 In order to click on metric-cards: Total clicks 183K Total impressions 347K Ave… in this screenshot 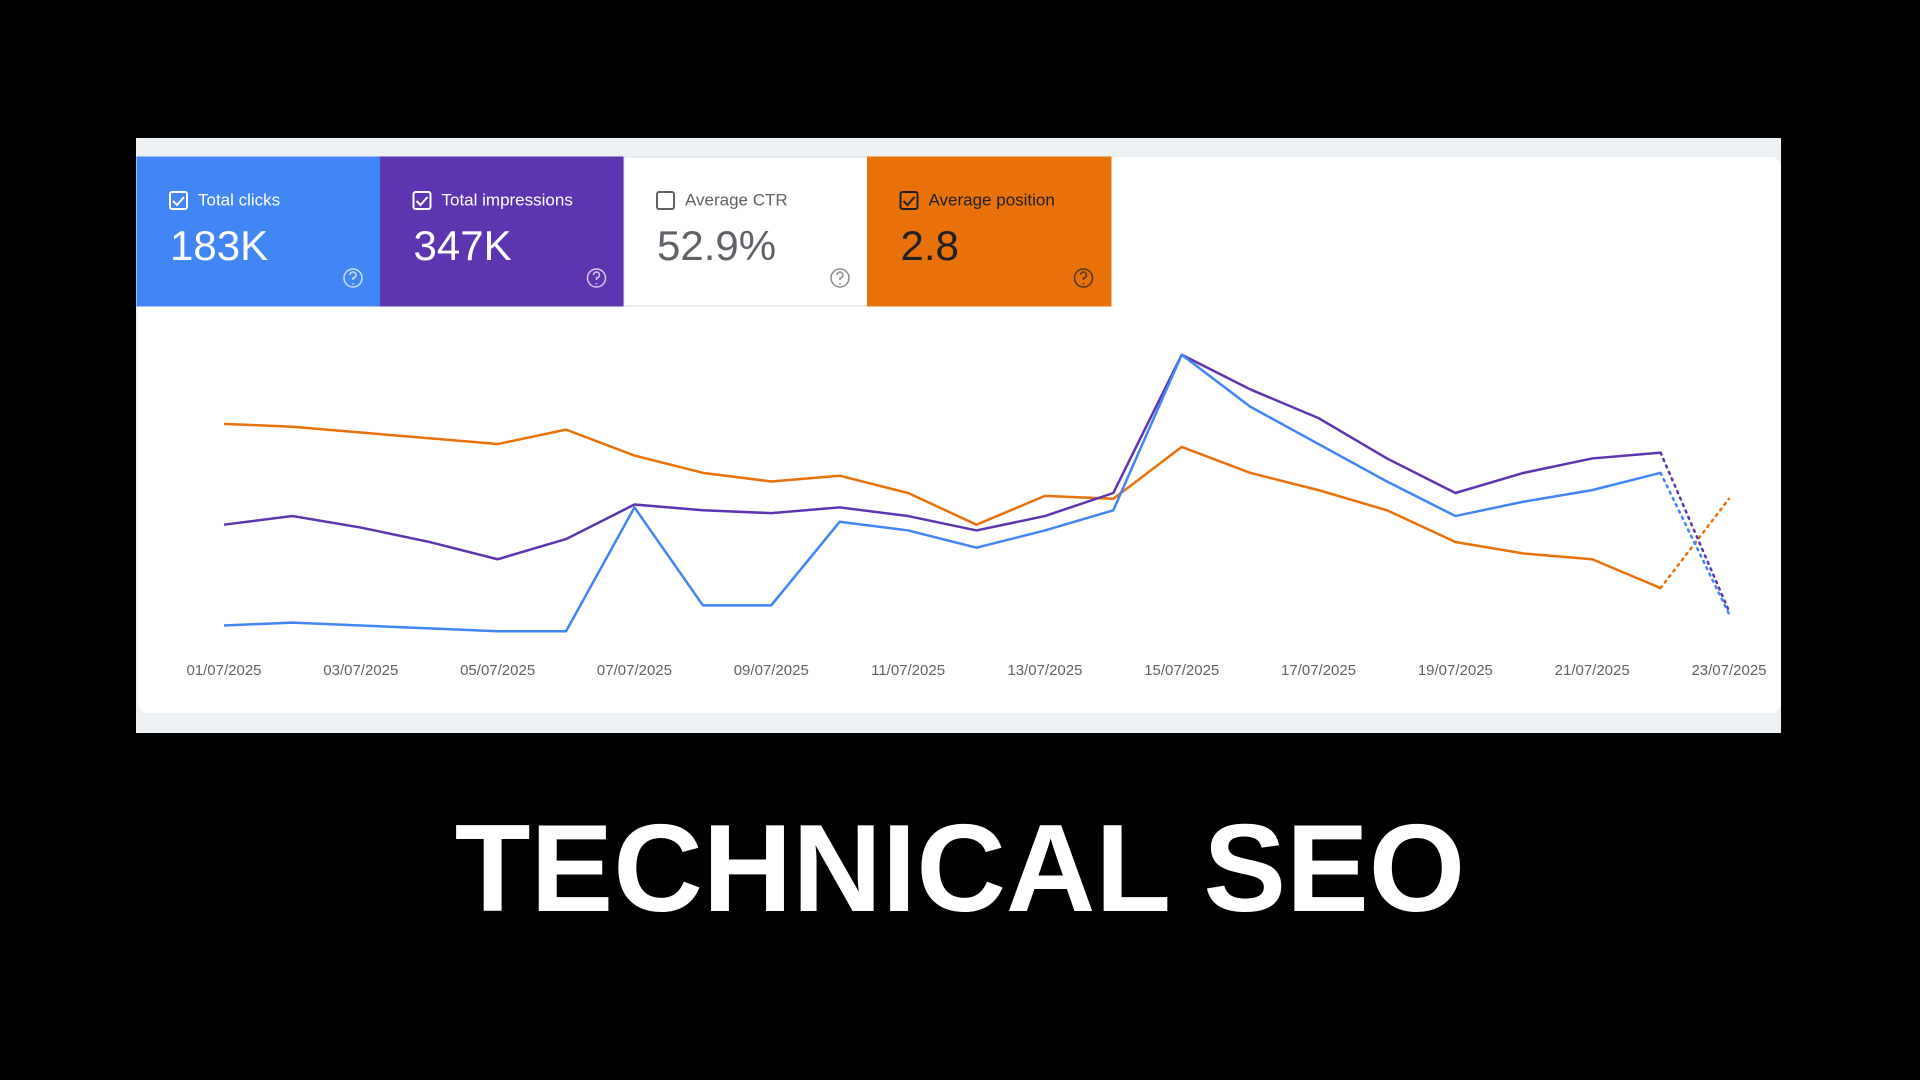, I will do `click(624, 231)`.